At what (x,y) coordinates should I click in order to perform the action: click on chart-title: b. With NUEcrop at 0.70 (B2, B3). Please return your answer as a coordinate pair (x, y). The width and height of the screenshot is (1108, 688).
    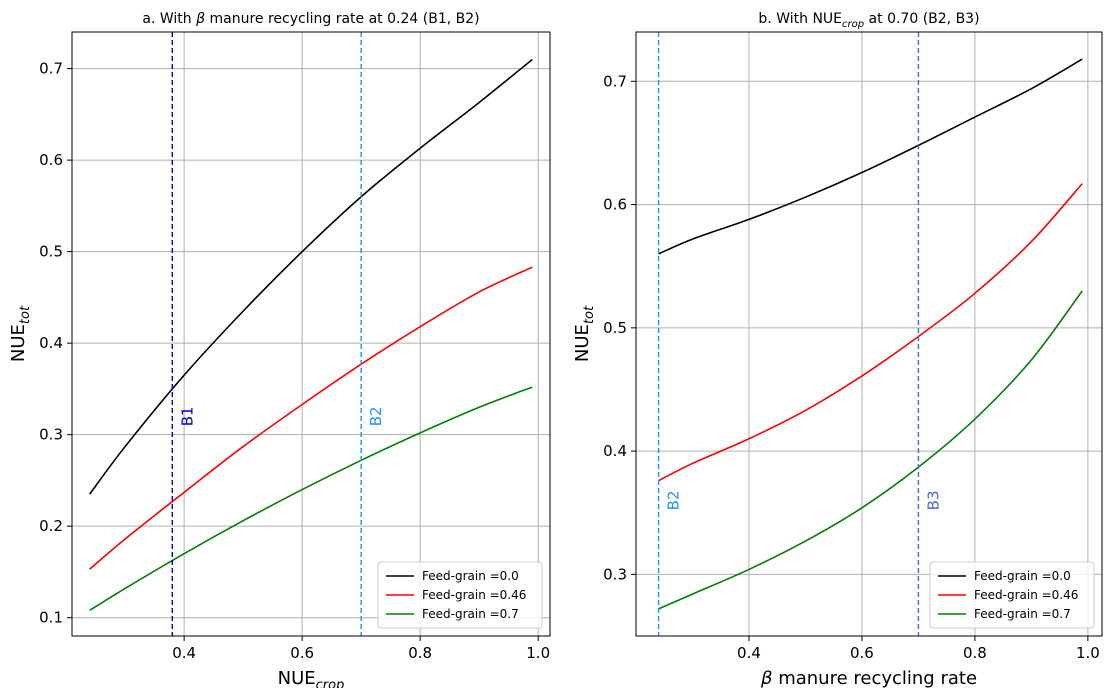
    Looking at the image, I should click on (868, 20).